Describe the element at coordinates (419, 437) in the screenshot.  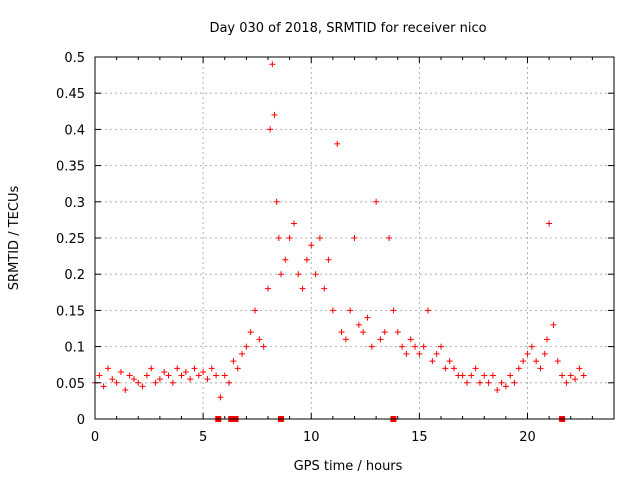
I see `x-tick-label: 15` at that location.